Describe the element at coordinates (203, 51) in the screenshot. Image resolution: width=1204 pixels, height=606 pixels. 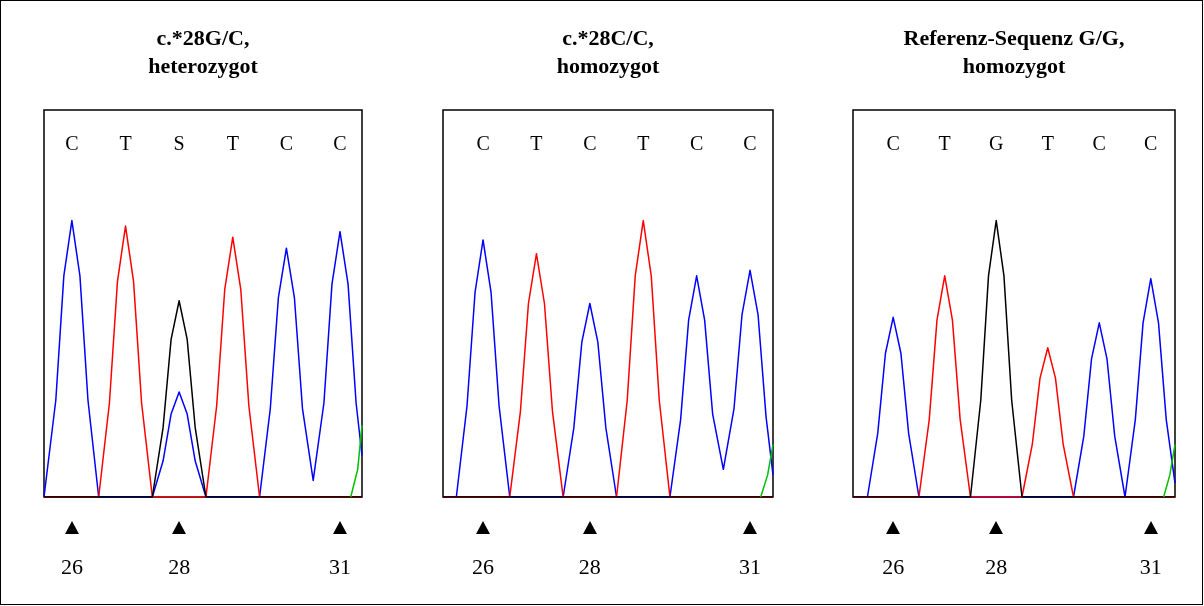
I see `chart-title: c.*28G/C, heterozygot` at that location.